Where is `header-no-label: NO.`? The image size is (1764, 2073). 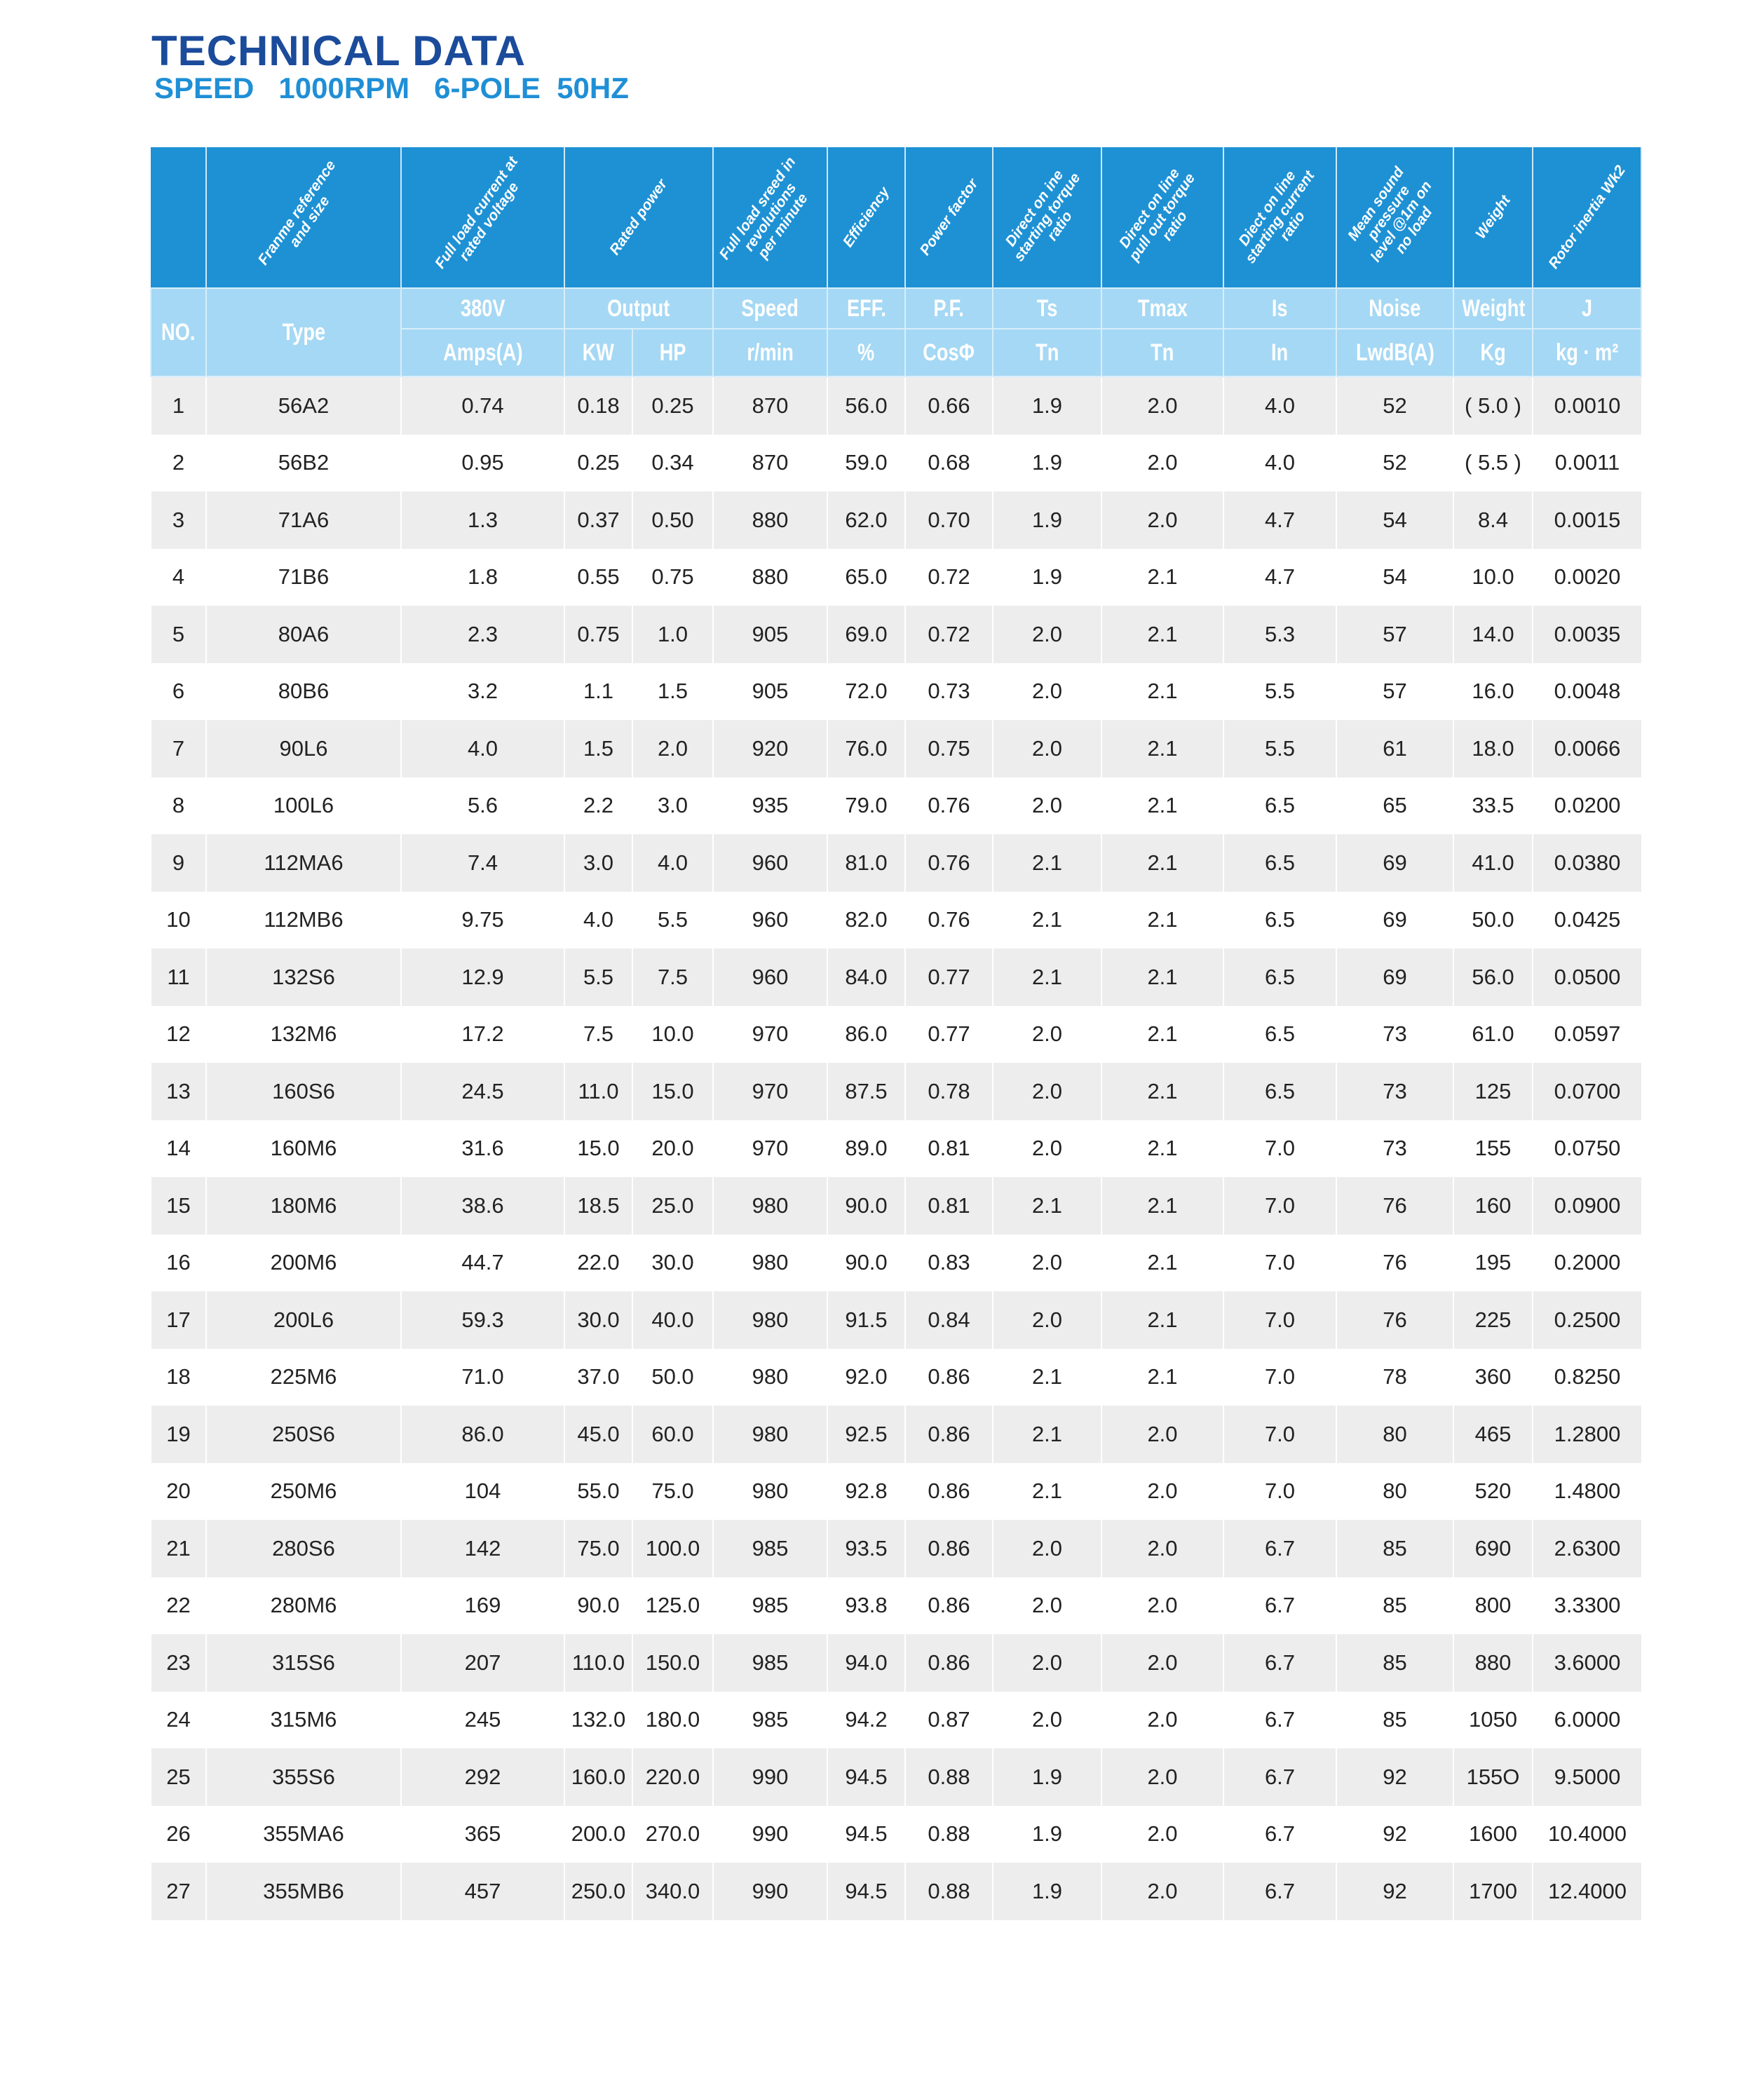 header-no-label: NO. is located at coordinates (178, 332).